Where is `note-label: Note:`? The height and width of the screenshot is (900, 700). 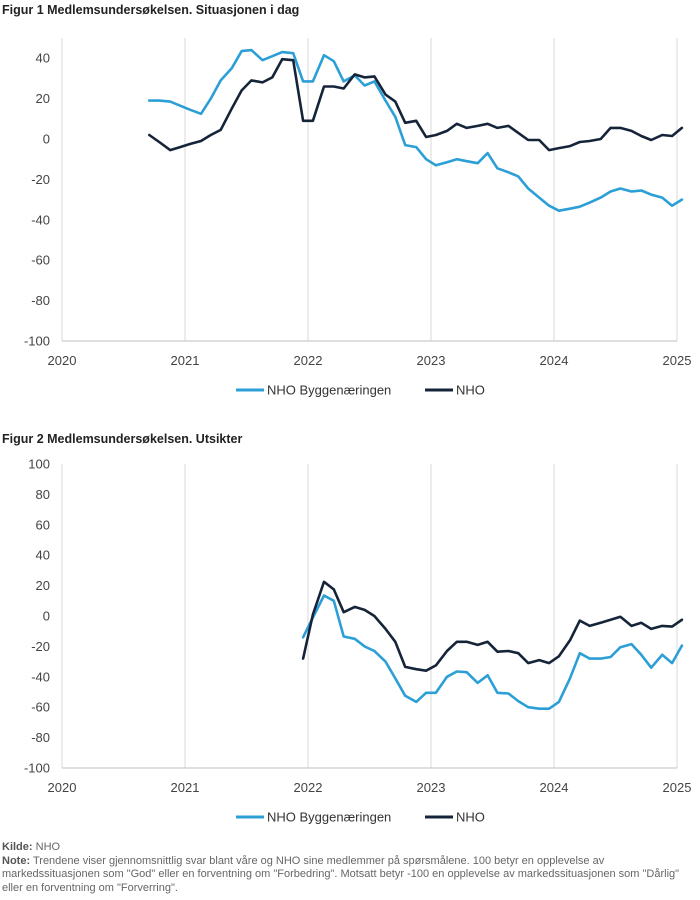 note-label: Note: is located at coordinates (16, 860).